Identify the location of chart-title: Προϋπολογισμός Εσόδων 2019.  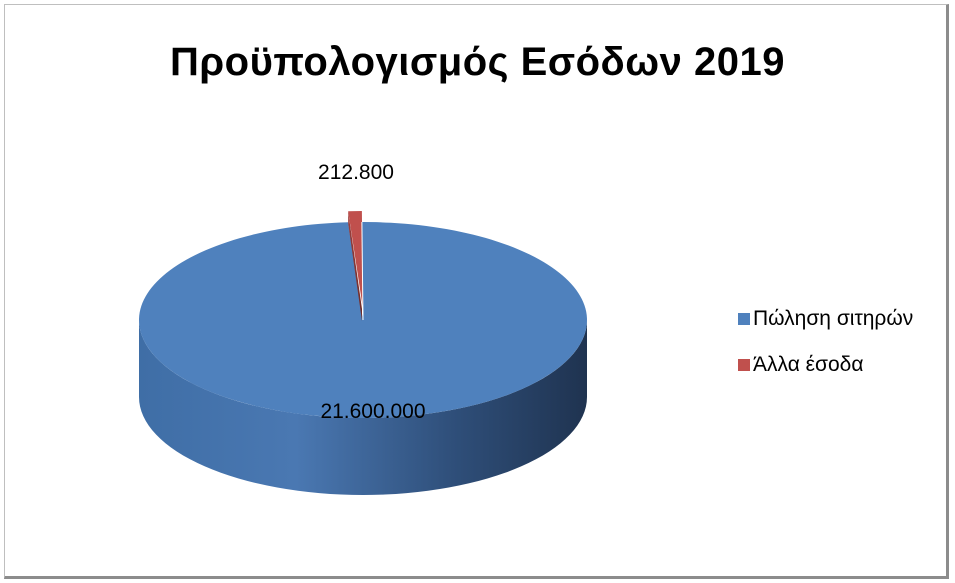
(477, 62).